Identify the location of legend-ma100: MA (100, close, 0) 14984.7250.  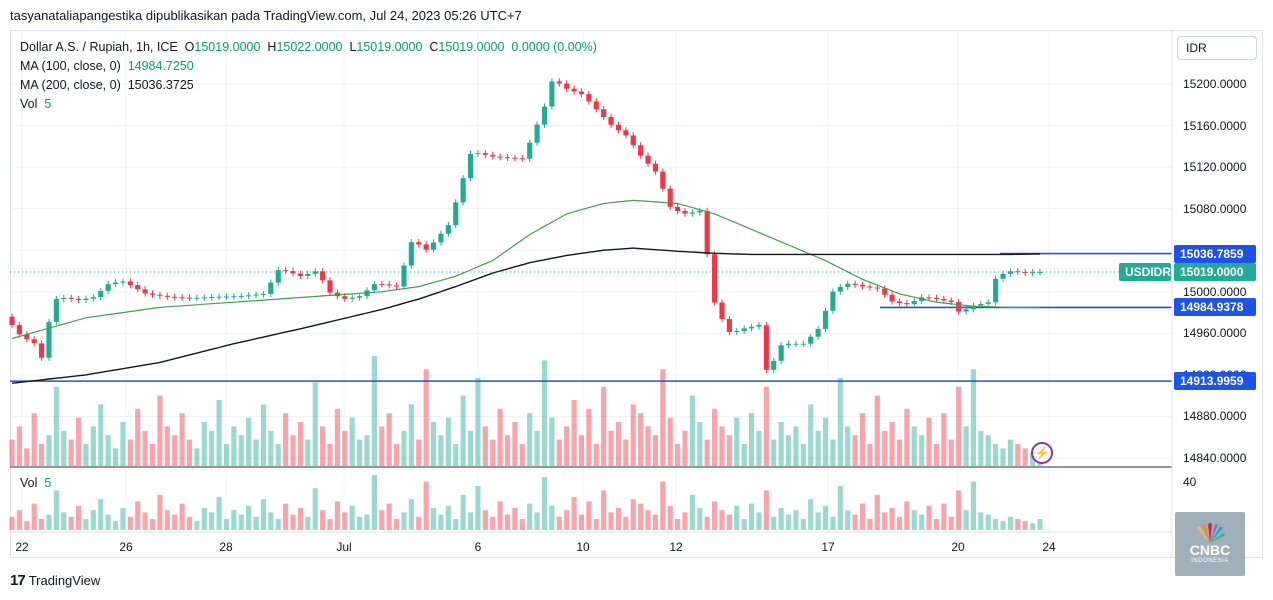
(308, 66).